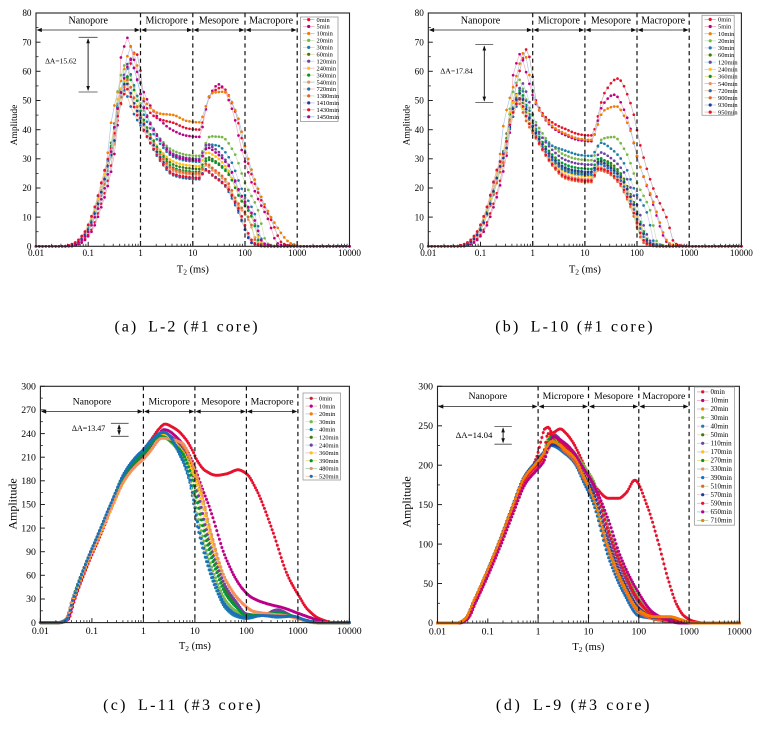 The height and width of the screenshot is (730, 761). I want to click on svg-text: 930min, so click(728, 105).